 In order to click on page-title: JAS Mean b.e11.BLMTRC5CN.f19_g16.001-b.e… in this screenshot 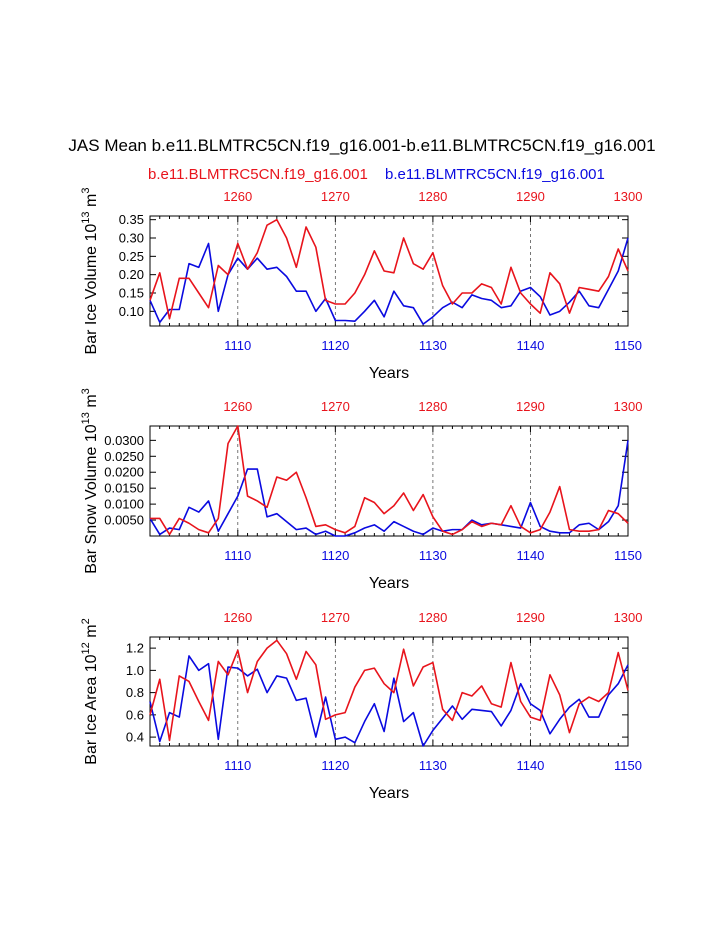, I will do `click(361, 145)`.